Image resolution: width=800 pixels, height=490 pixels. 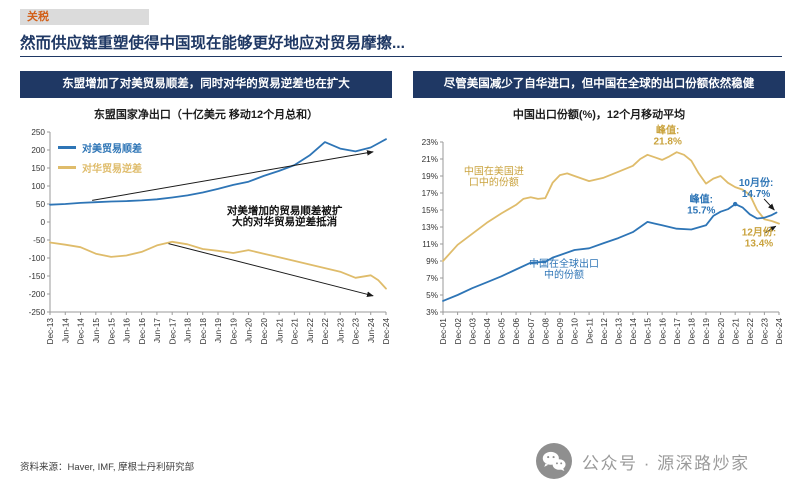 I want to click on svg-text: Dec-05, so click(x=502, y=331).